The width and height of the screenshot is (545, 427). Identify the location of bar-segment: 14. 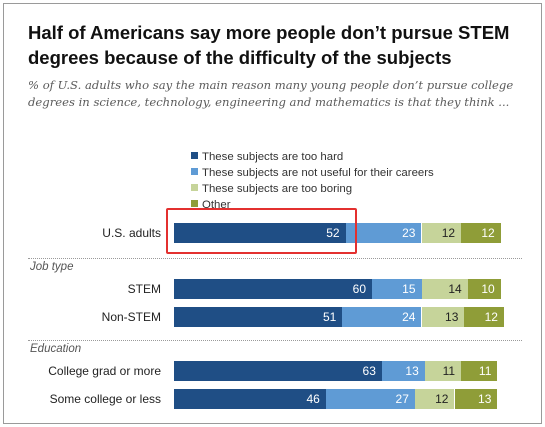
(444, 289).